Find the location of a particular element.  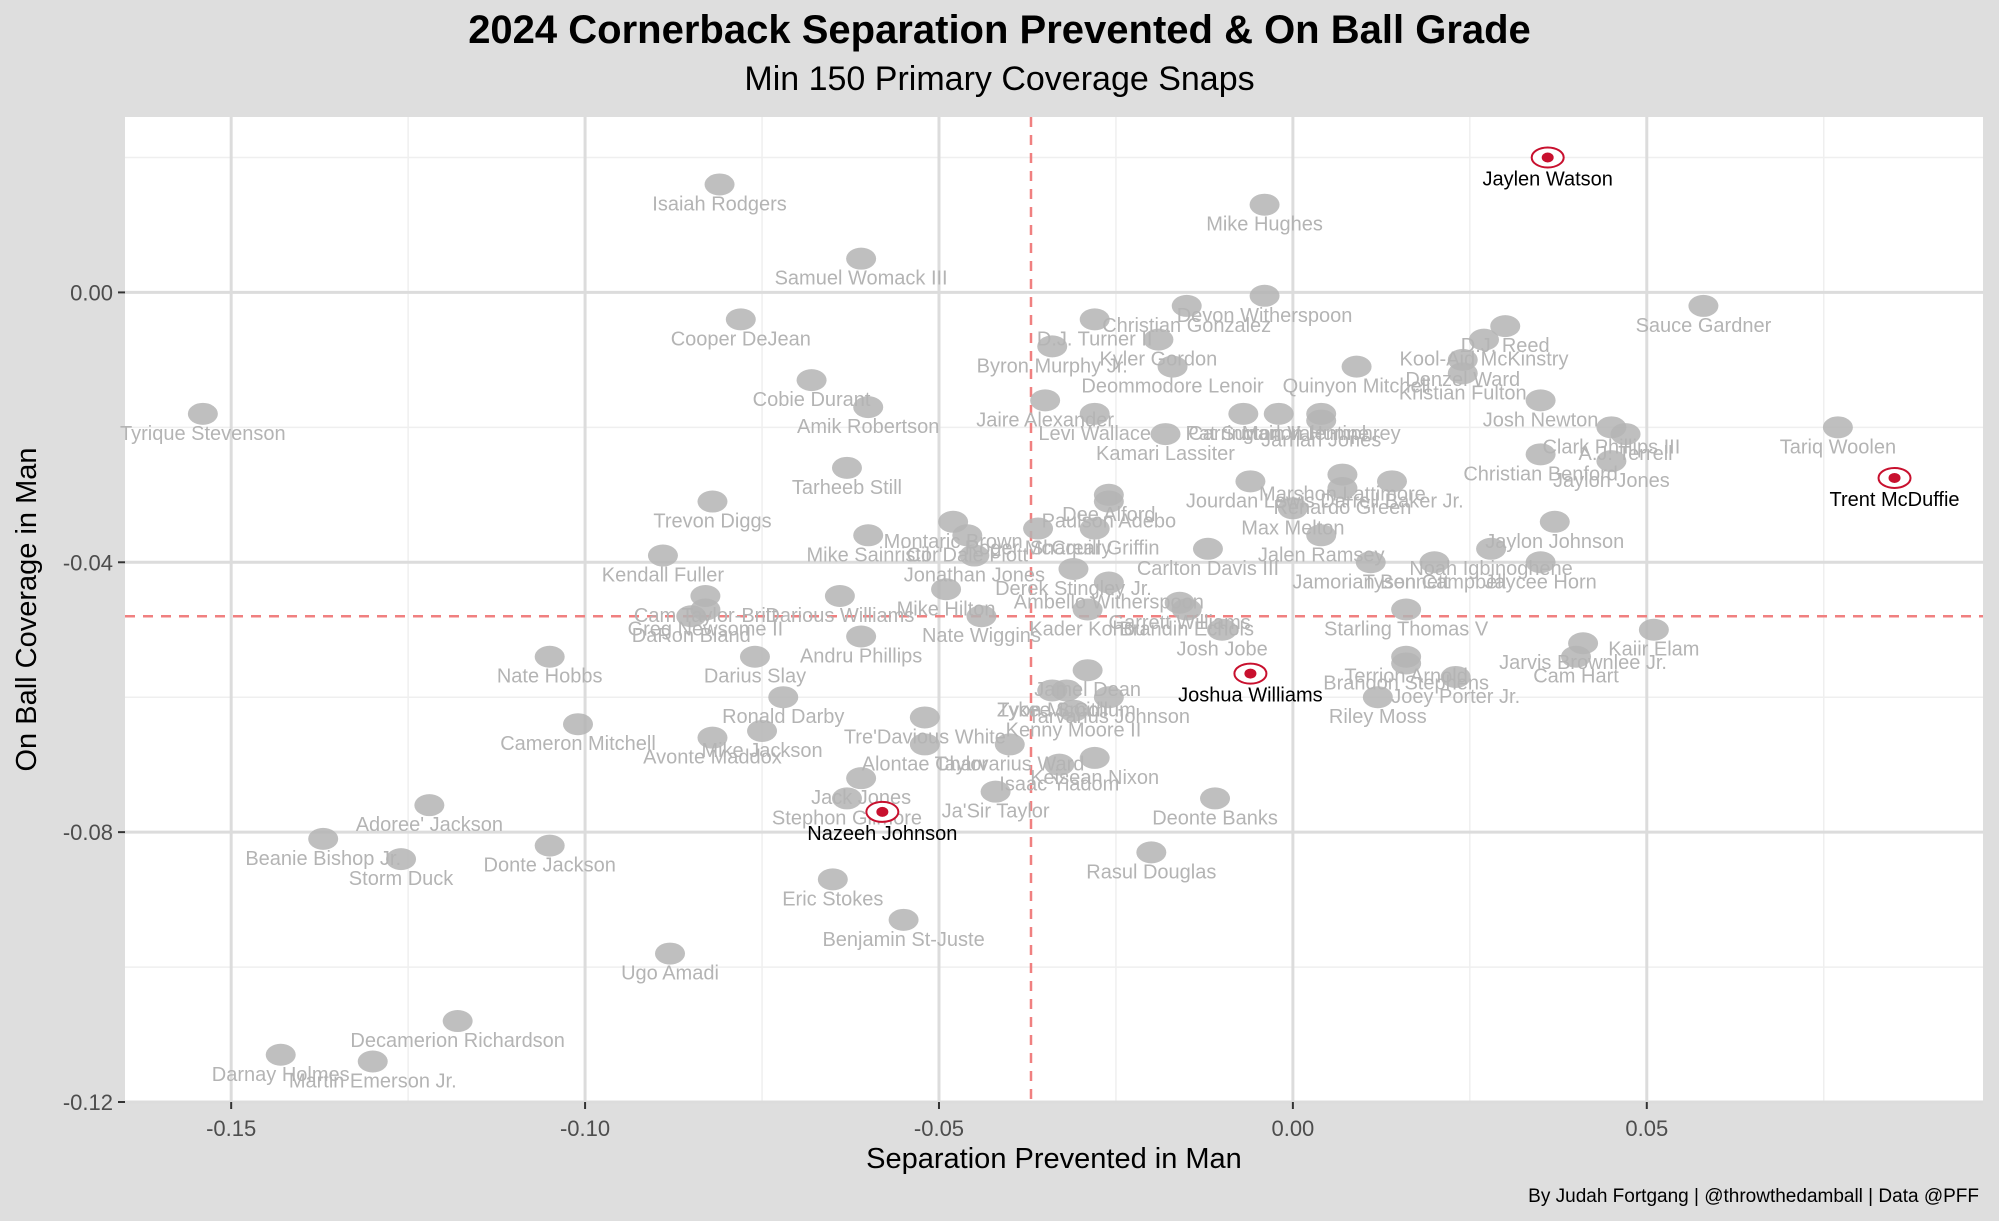

player-label: Tarheeb Still is located at coordinates (847, 488).